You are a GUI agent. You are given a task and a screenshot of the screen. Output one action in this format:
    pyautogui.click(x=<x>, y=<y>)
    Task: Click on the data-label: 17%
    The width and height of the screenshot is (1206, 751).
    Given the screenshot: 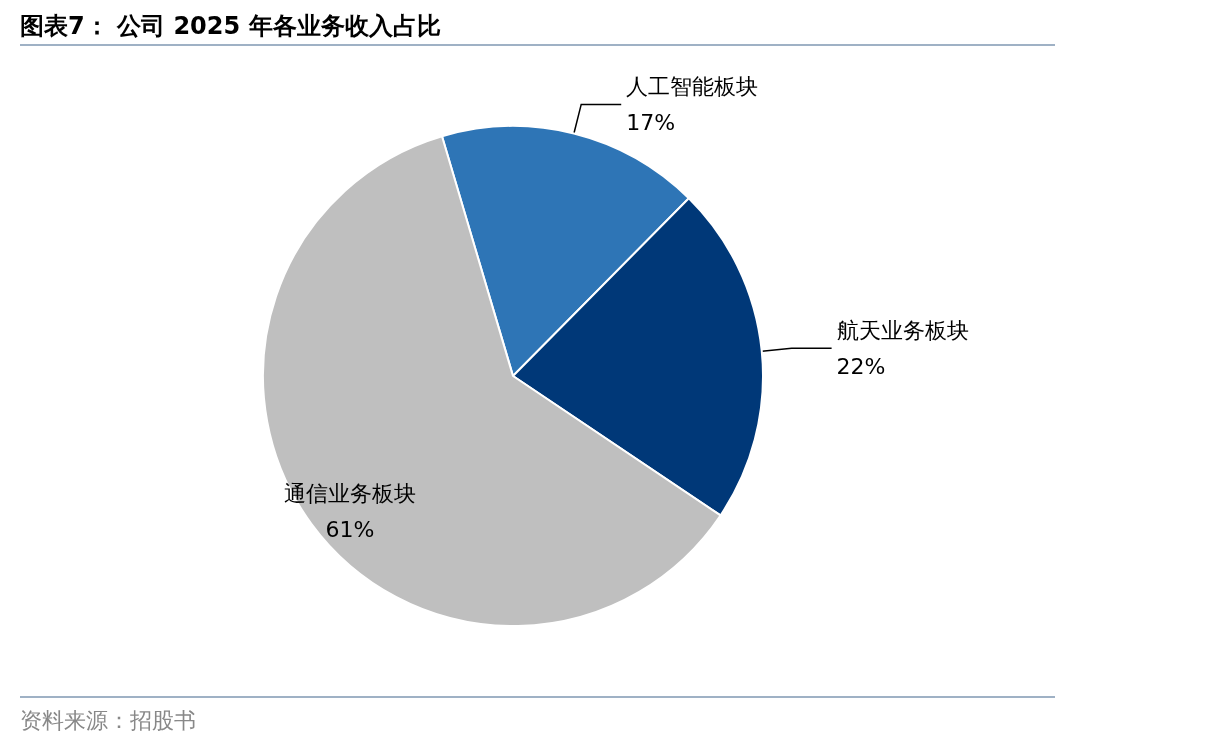 What is the action you would take?
    pyautogui.click(x=651, y=122)
    